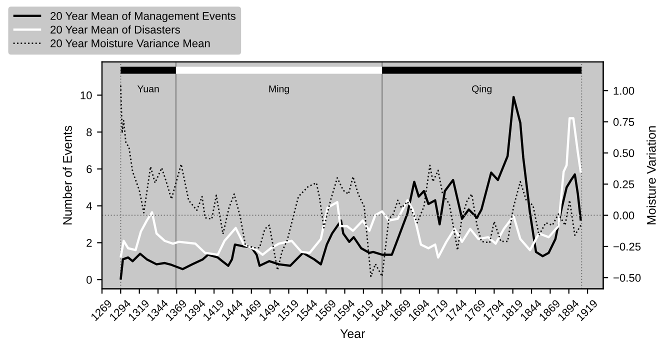 This screenshot has height=348, width=671. Describe the element at coordinates (89, 280) in the screenshot. I see `y-tick-label: 0` at that location.